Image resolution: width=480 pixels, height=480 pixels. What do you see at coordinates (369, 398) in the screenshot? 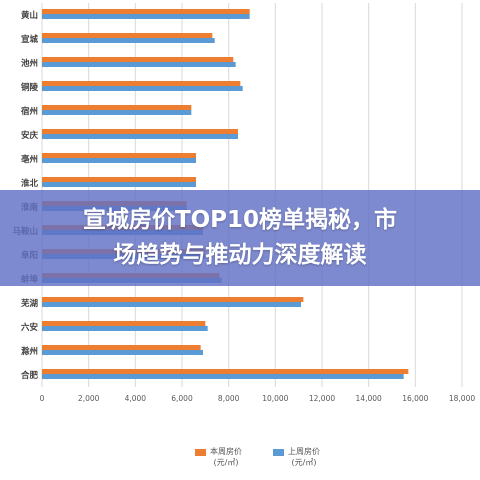
I see `x-tick-label: 14,000` at bounding box center [369, 398].